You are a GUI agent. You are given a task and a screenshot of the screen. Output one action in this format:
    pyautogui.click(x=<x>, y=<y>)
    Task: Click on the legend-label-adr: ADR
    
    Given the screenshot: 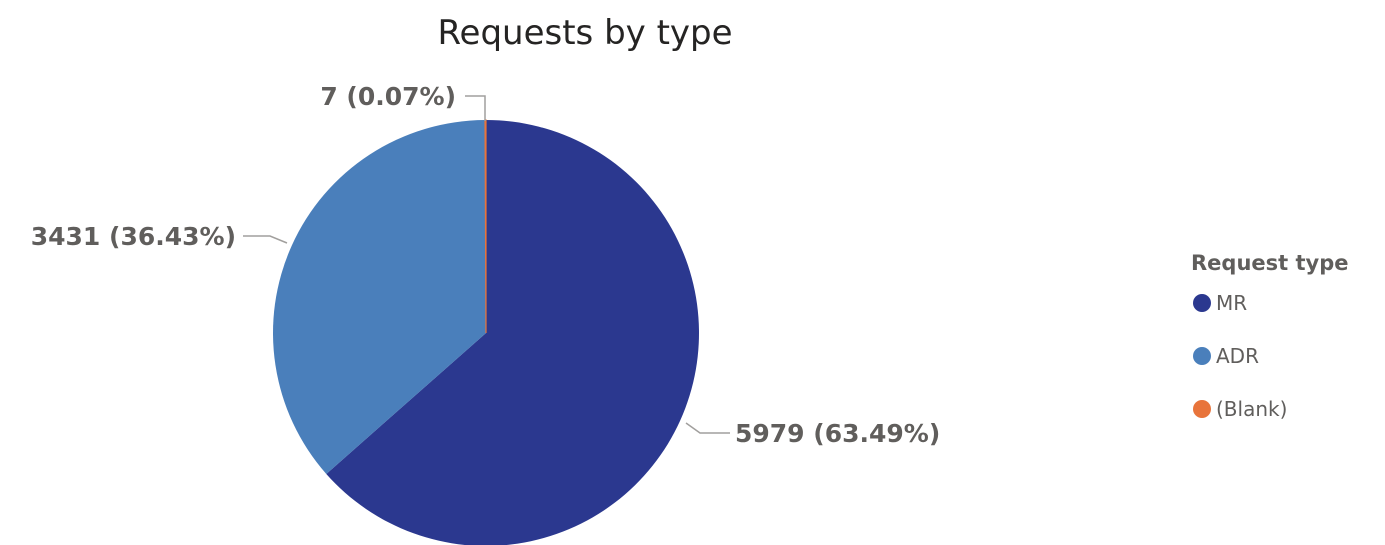 What is the action you would take?
    pyautogui.click(x=1237, y=356)
    